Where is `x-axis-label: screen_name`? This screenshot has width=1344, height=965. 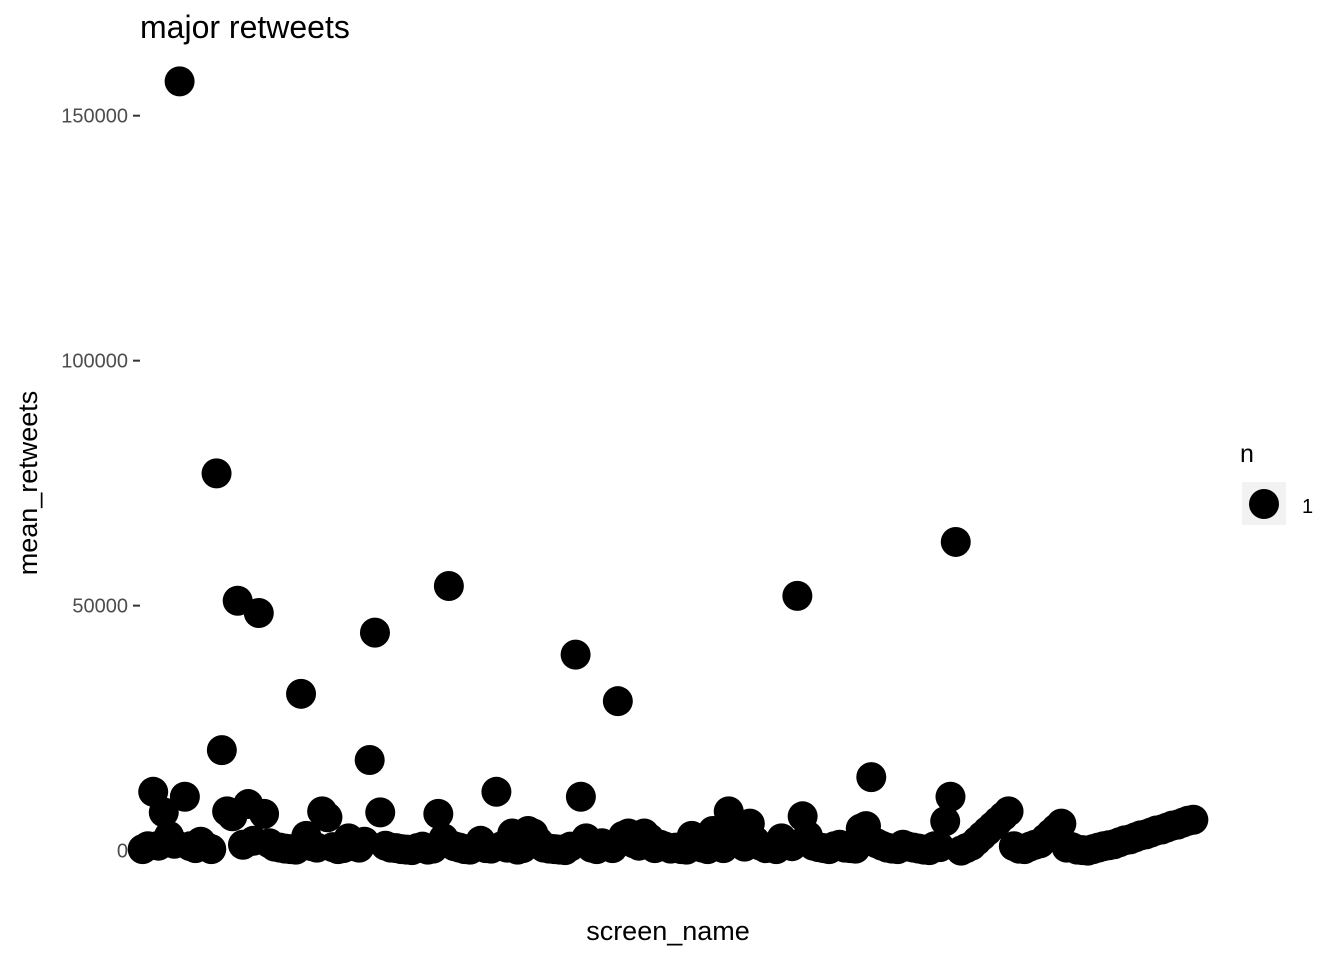 x-axis-label: screen_name is located at coordinates (668, 931).